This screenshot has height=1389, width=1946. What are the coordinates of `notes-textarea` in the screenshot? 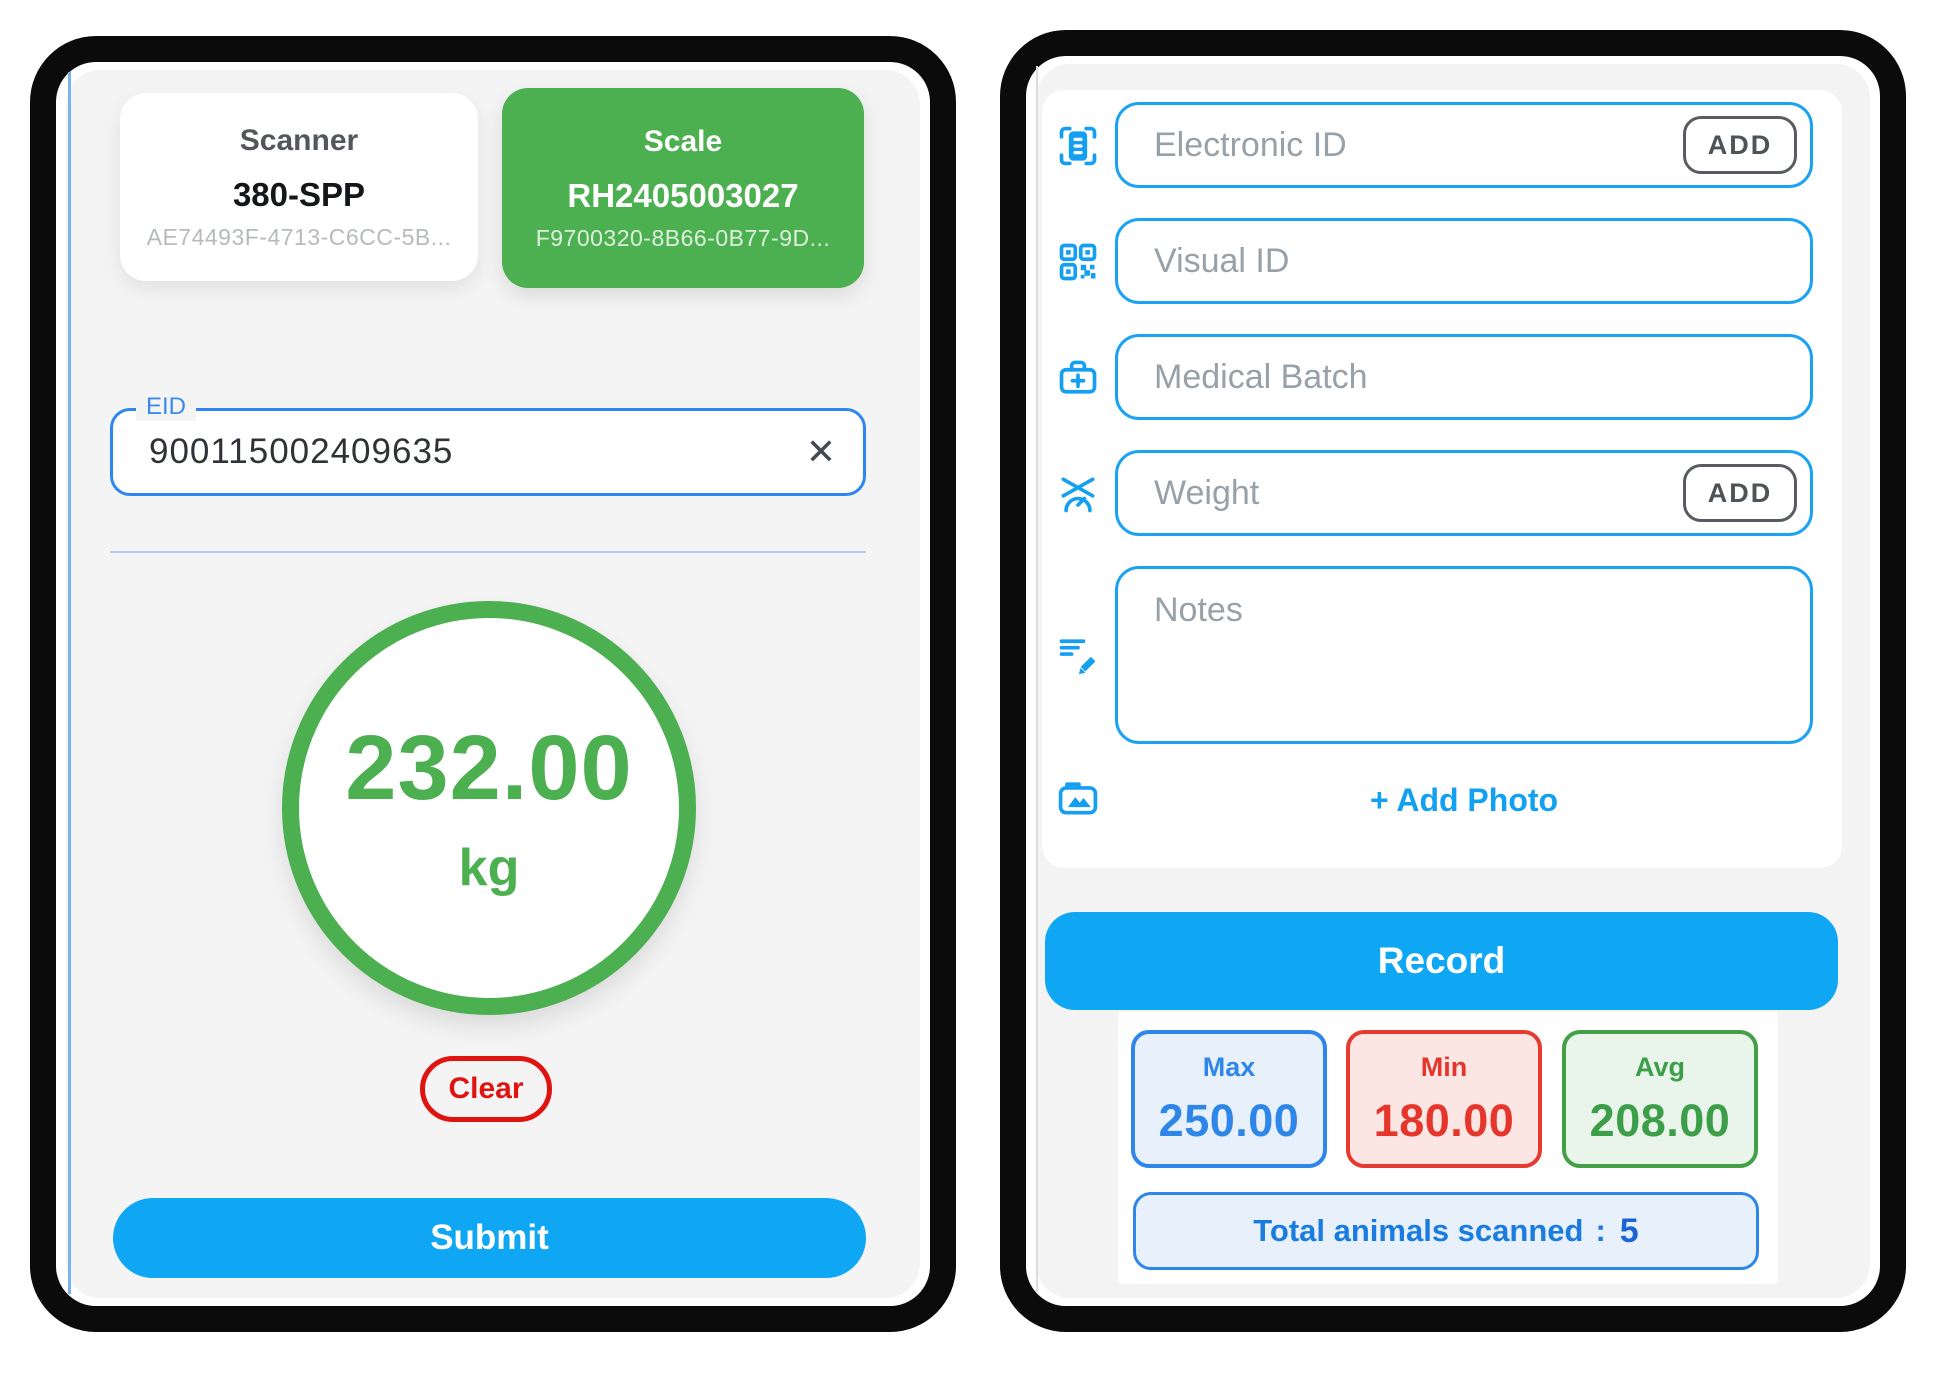 It's located at (1464, 655).